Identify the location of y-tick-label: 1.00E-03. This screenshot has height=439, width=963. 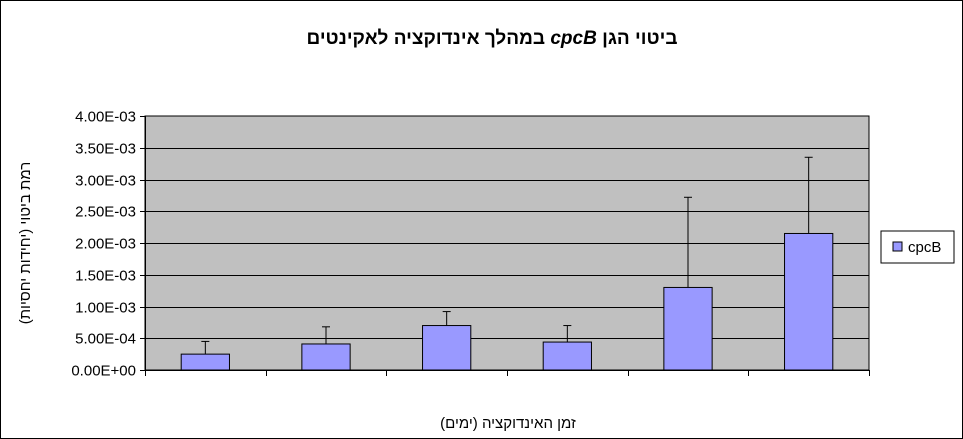
(105, 308).